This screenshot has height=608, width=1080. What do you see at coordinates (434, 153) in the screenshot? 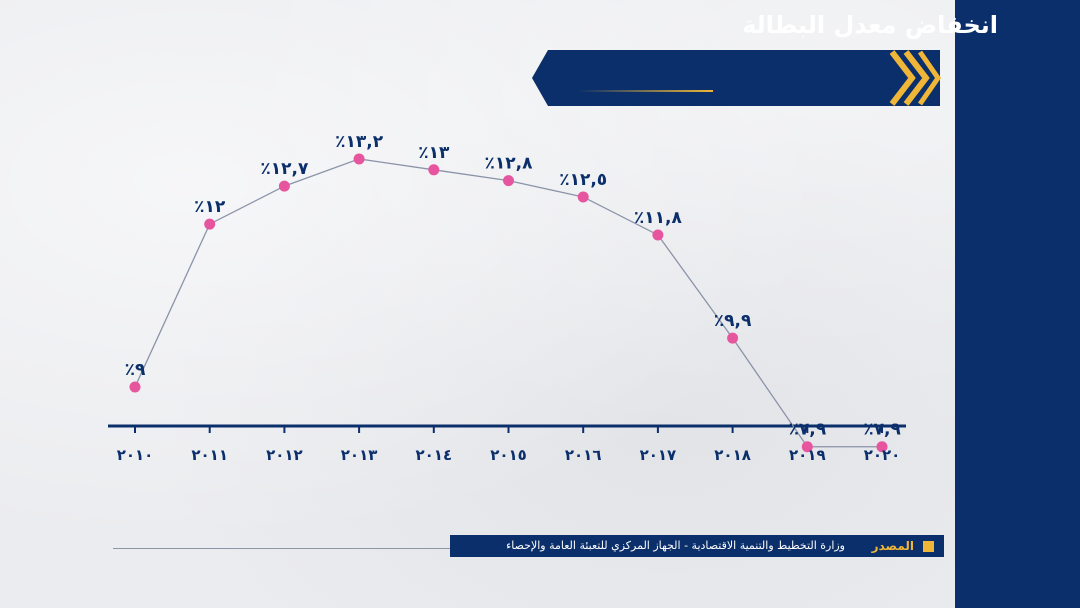
I see `data-label: ٪١٣` at bounding box center [434, 153].